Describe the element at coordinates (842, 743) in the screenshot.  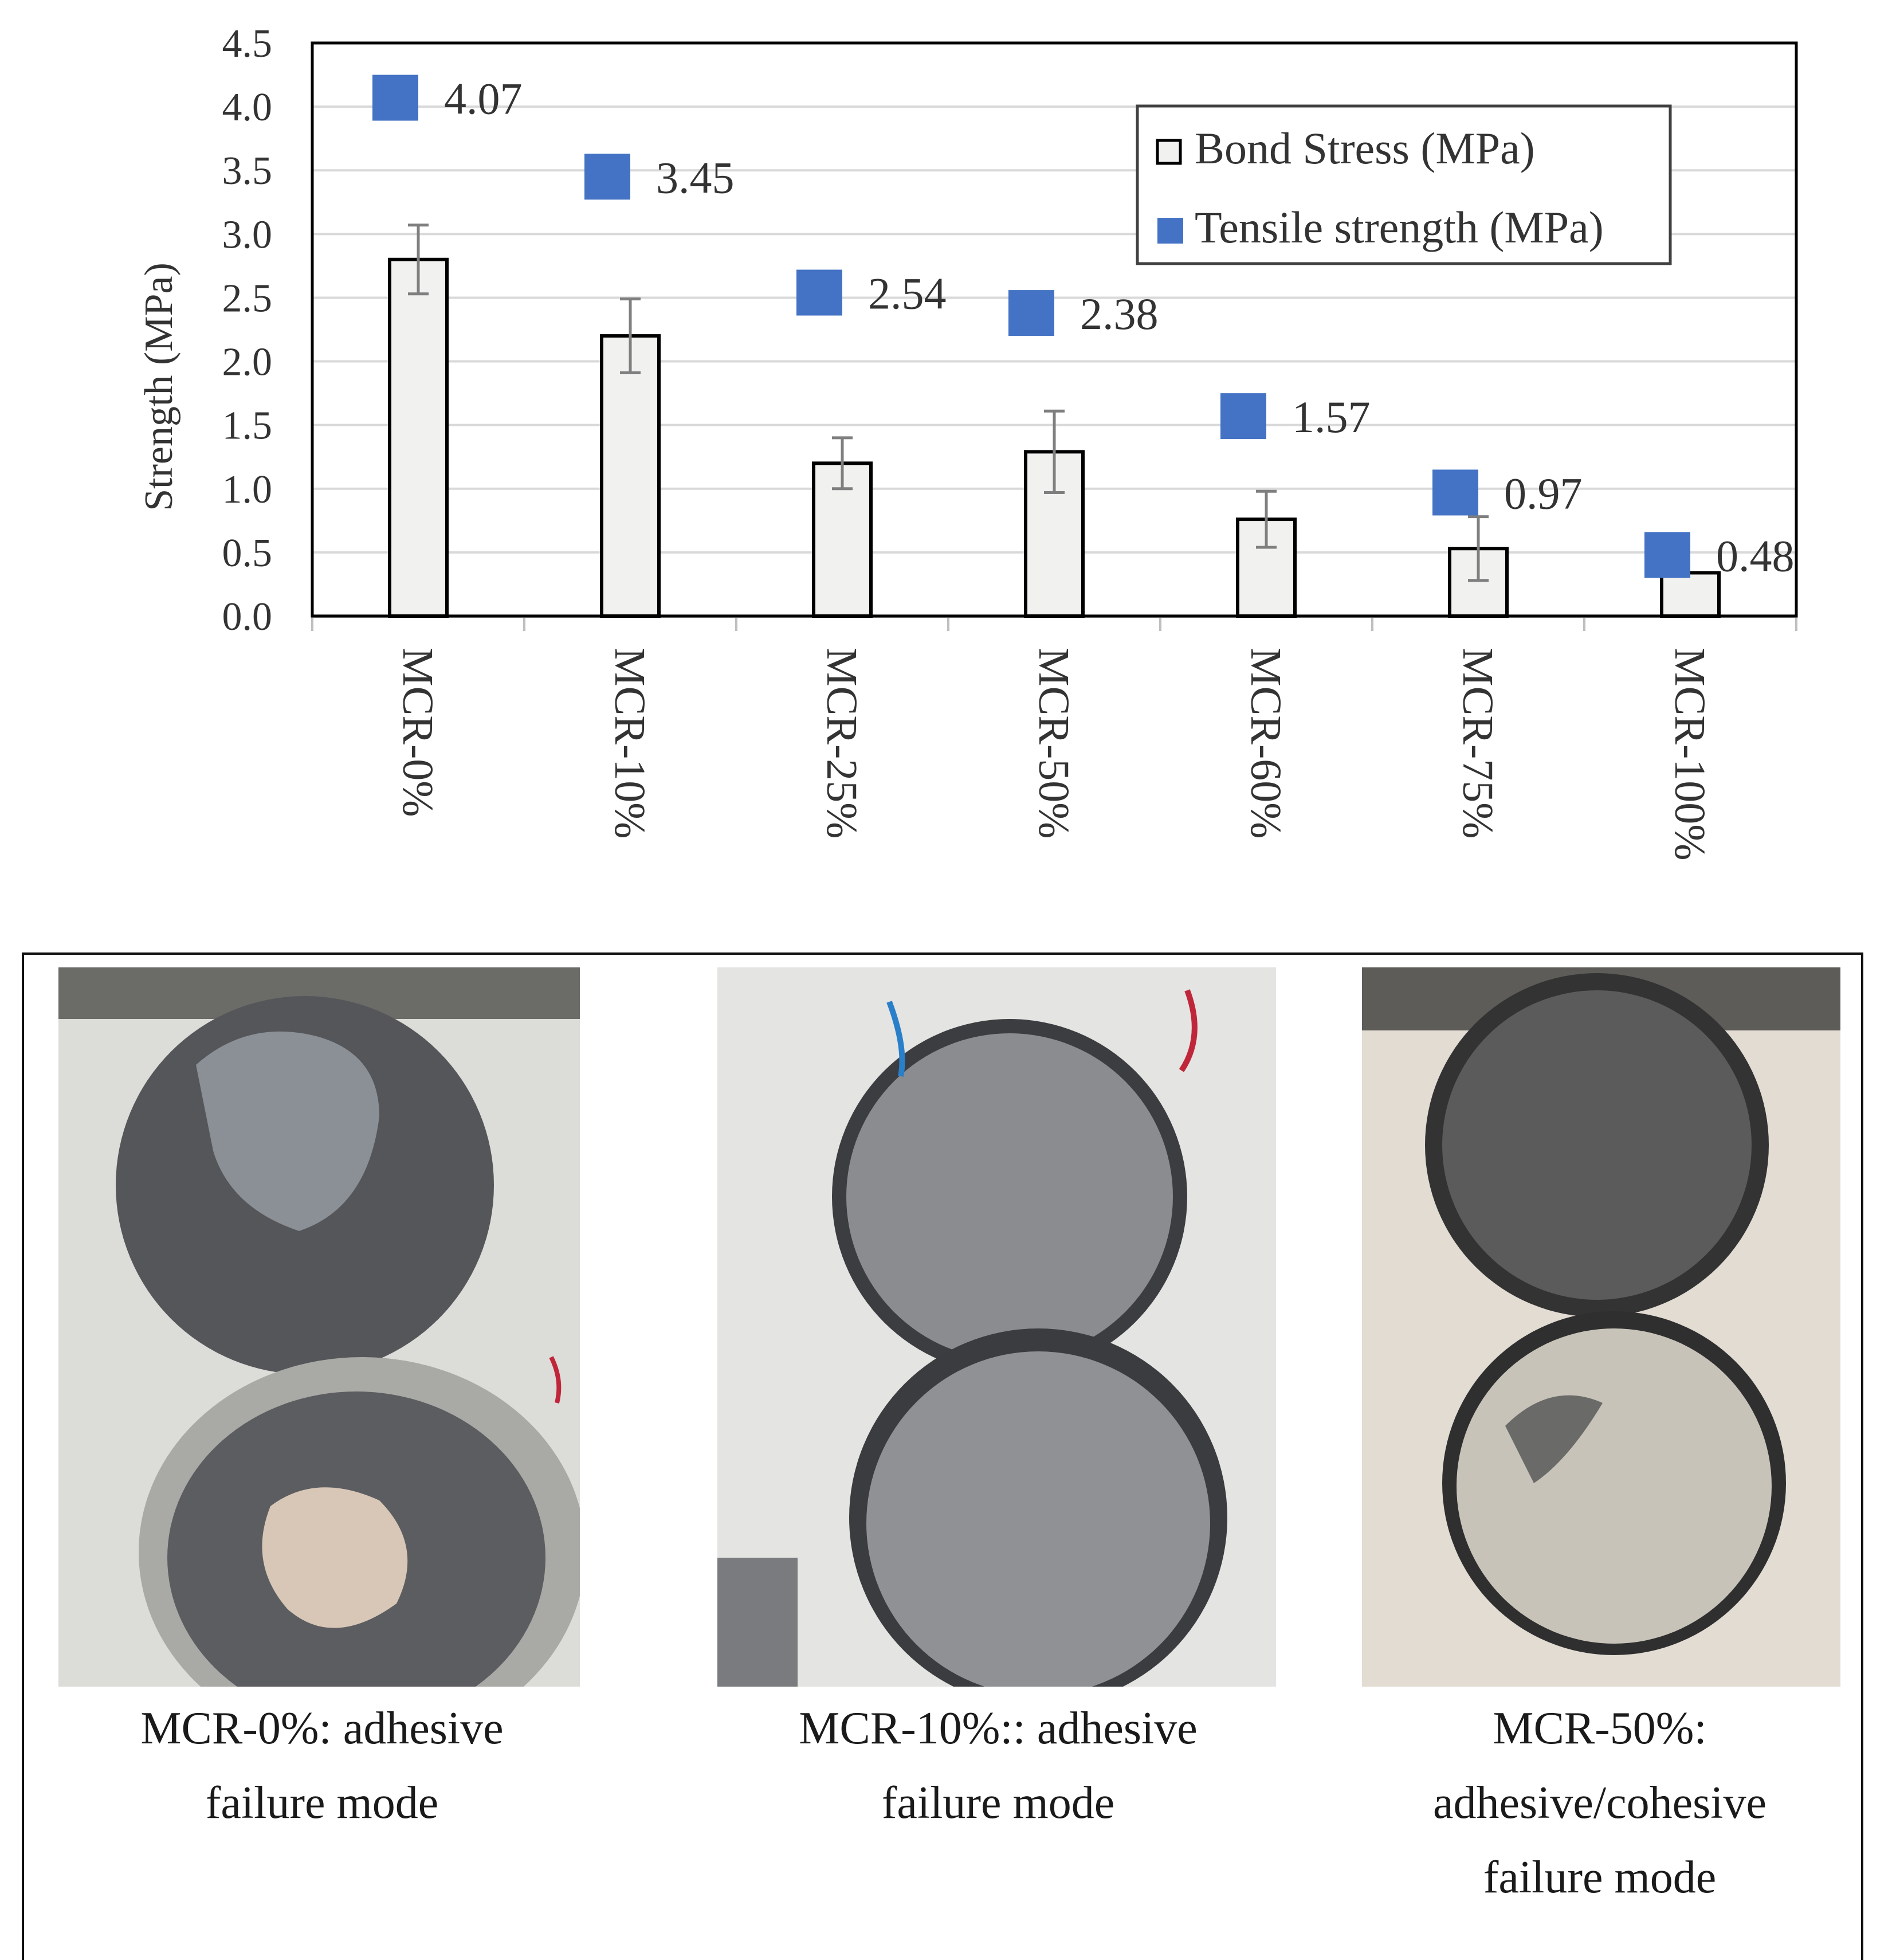
I see `x-category-label: MCR-25%` at that location.